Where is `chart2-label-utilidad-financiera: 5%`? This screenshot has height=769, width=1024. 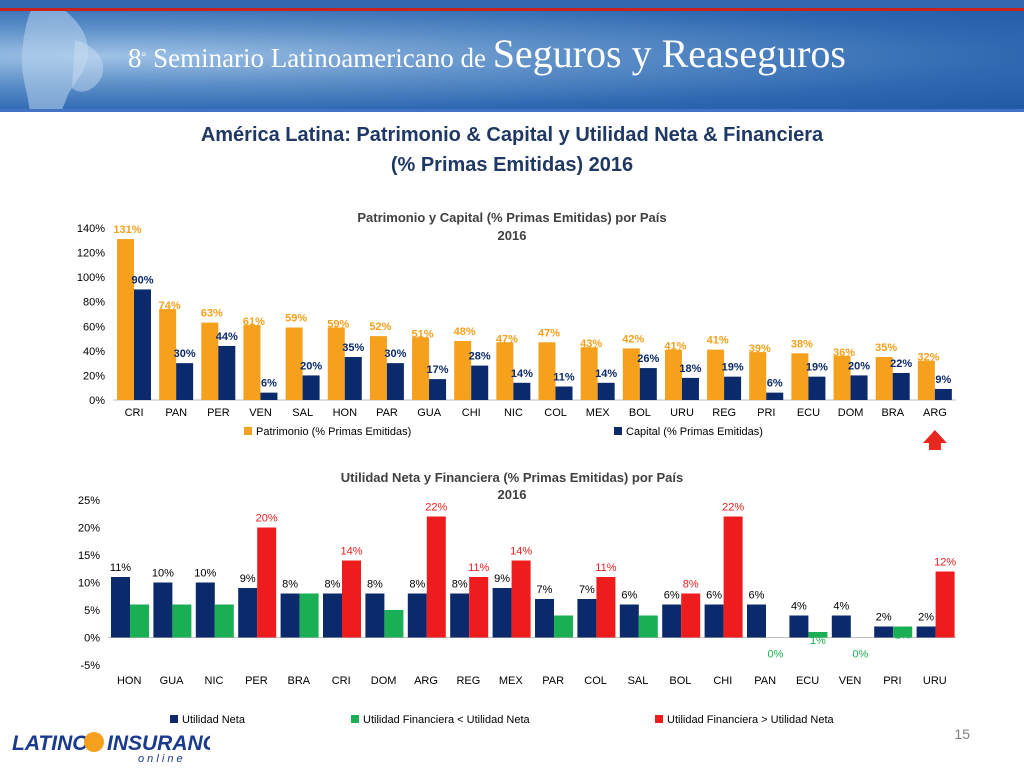 chart2-label-utilidad-financiera: 5% is located at coordinates (394, 619).